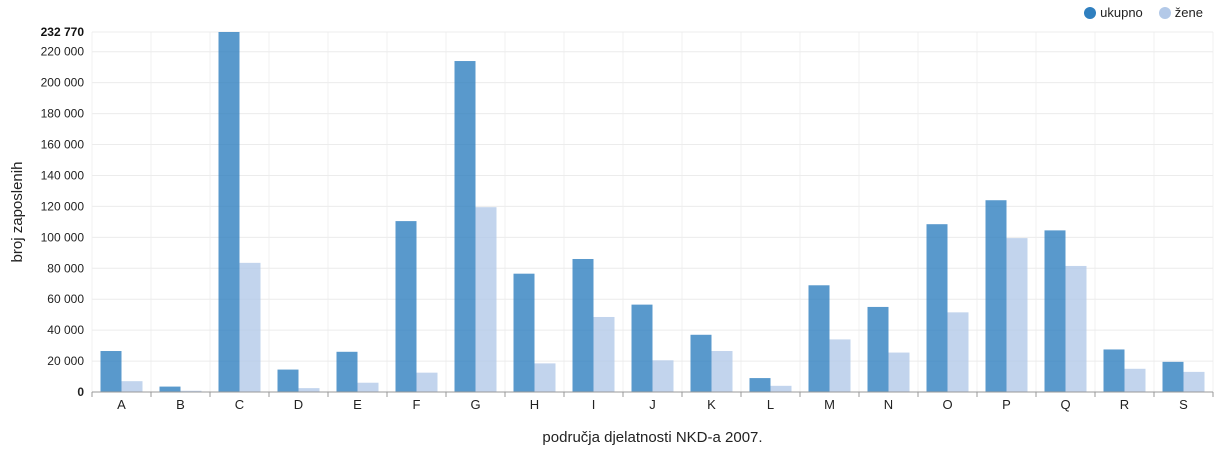 This screenshot has width=1231, height=454. Describe the element at coordinates (1188, 12) in the screenshot. I see `legend-label-zene: žene` at that location.